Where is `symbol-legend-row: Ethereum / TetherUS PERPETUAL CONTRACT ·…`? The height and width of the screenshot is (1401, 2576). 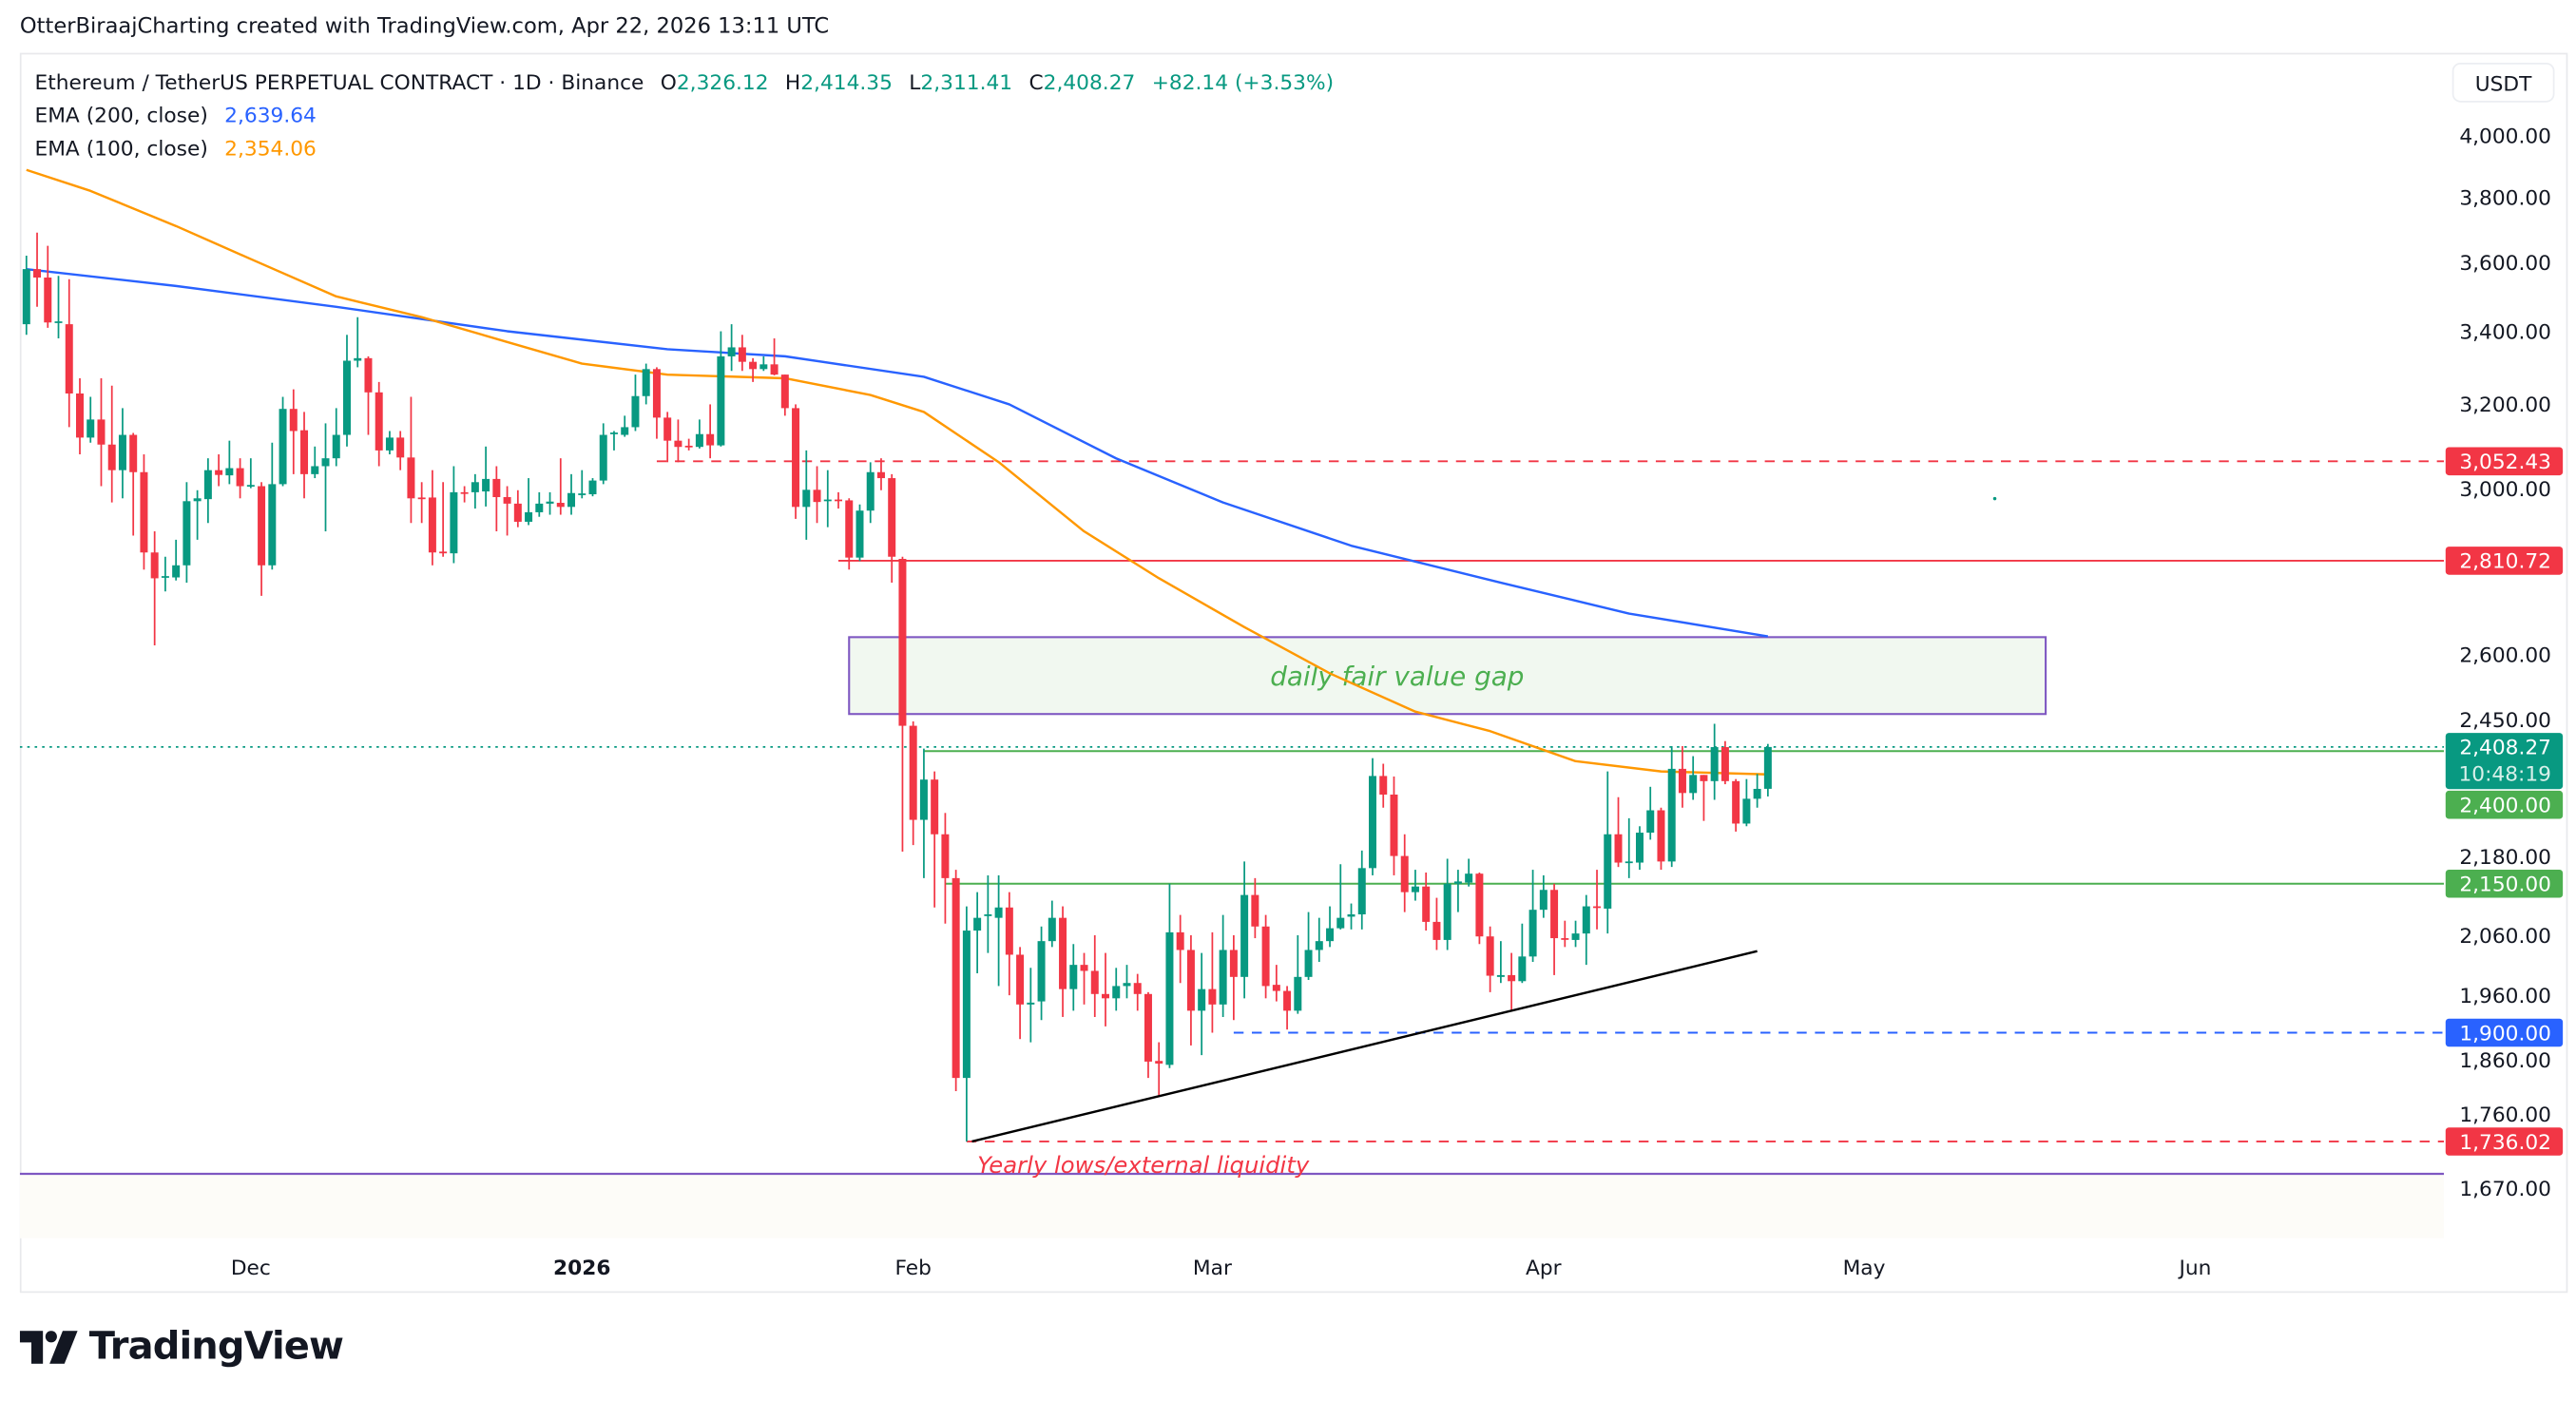 symbol-legend-row: Ethereum / TetherUS PERPETUAL CONTRACT ·… is located at coordinates (689, 82).